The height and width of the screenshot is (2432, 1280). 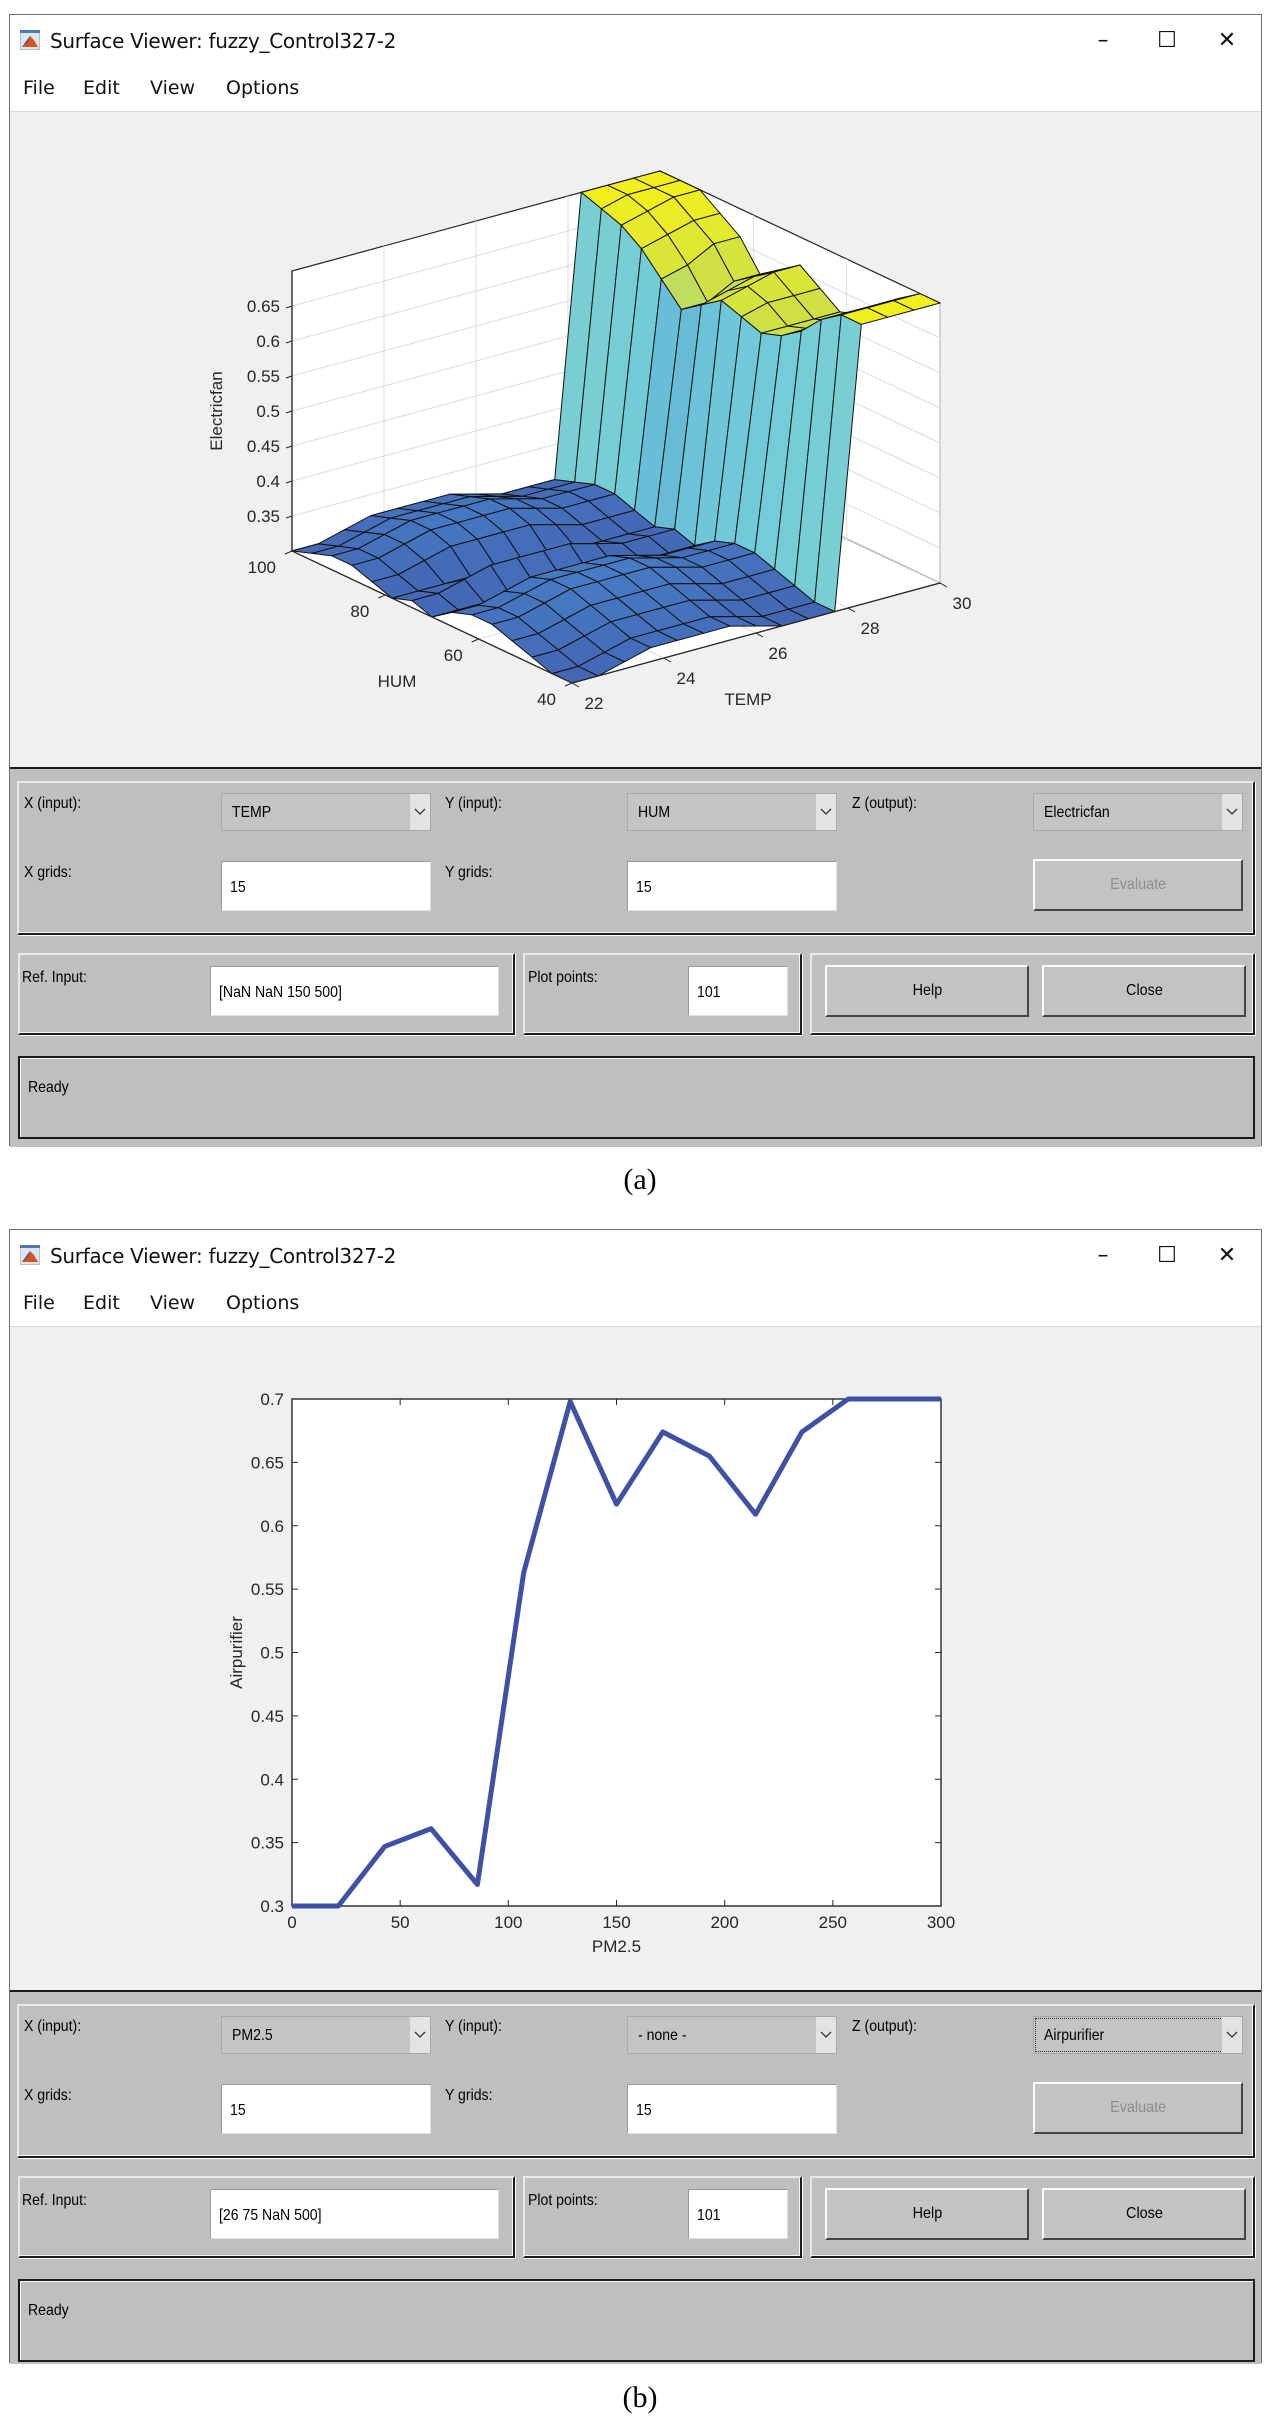 What do you see at coordinates (216, 410) in the screenshot?
I see `z-axis-label: Electricfan` at bounding box center [216, 410].